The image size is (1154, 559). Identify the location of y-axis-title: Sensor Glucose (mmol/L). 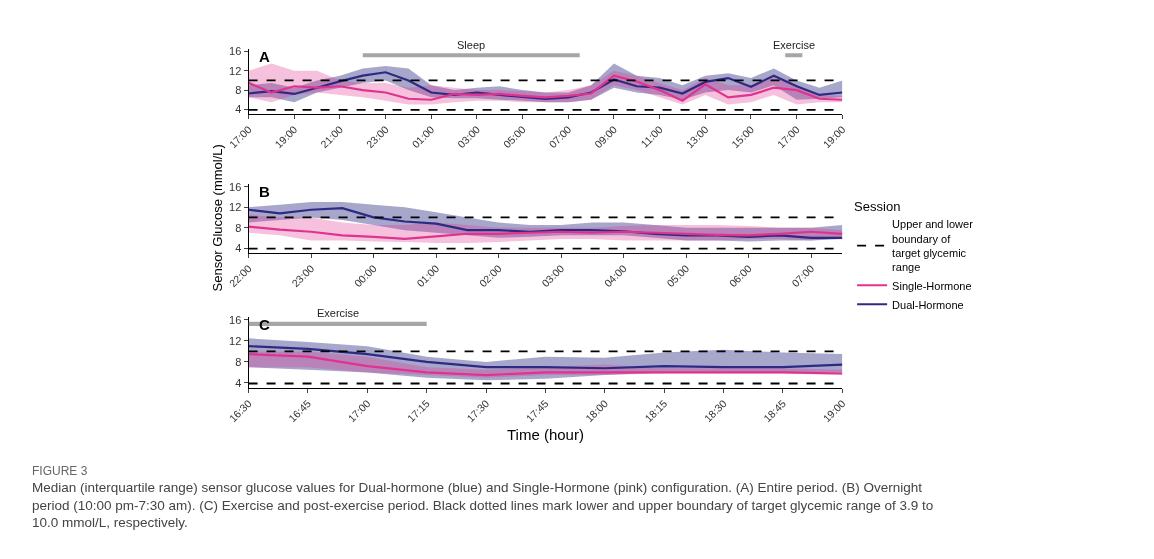
(217, 218).